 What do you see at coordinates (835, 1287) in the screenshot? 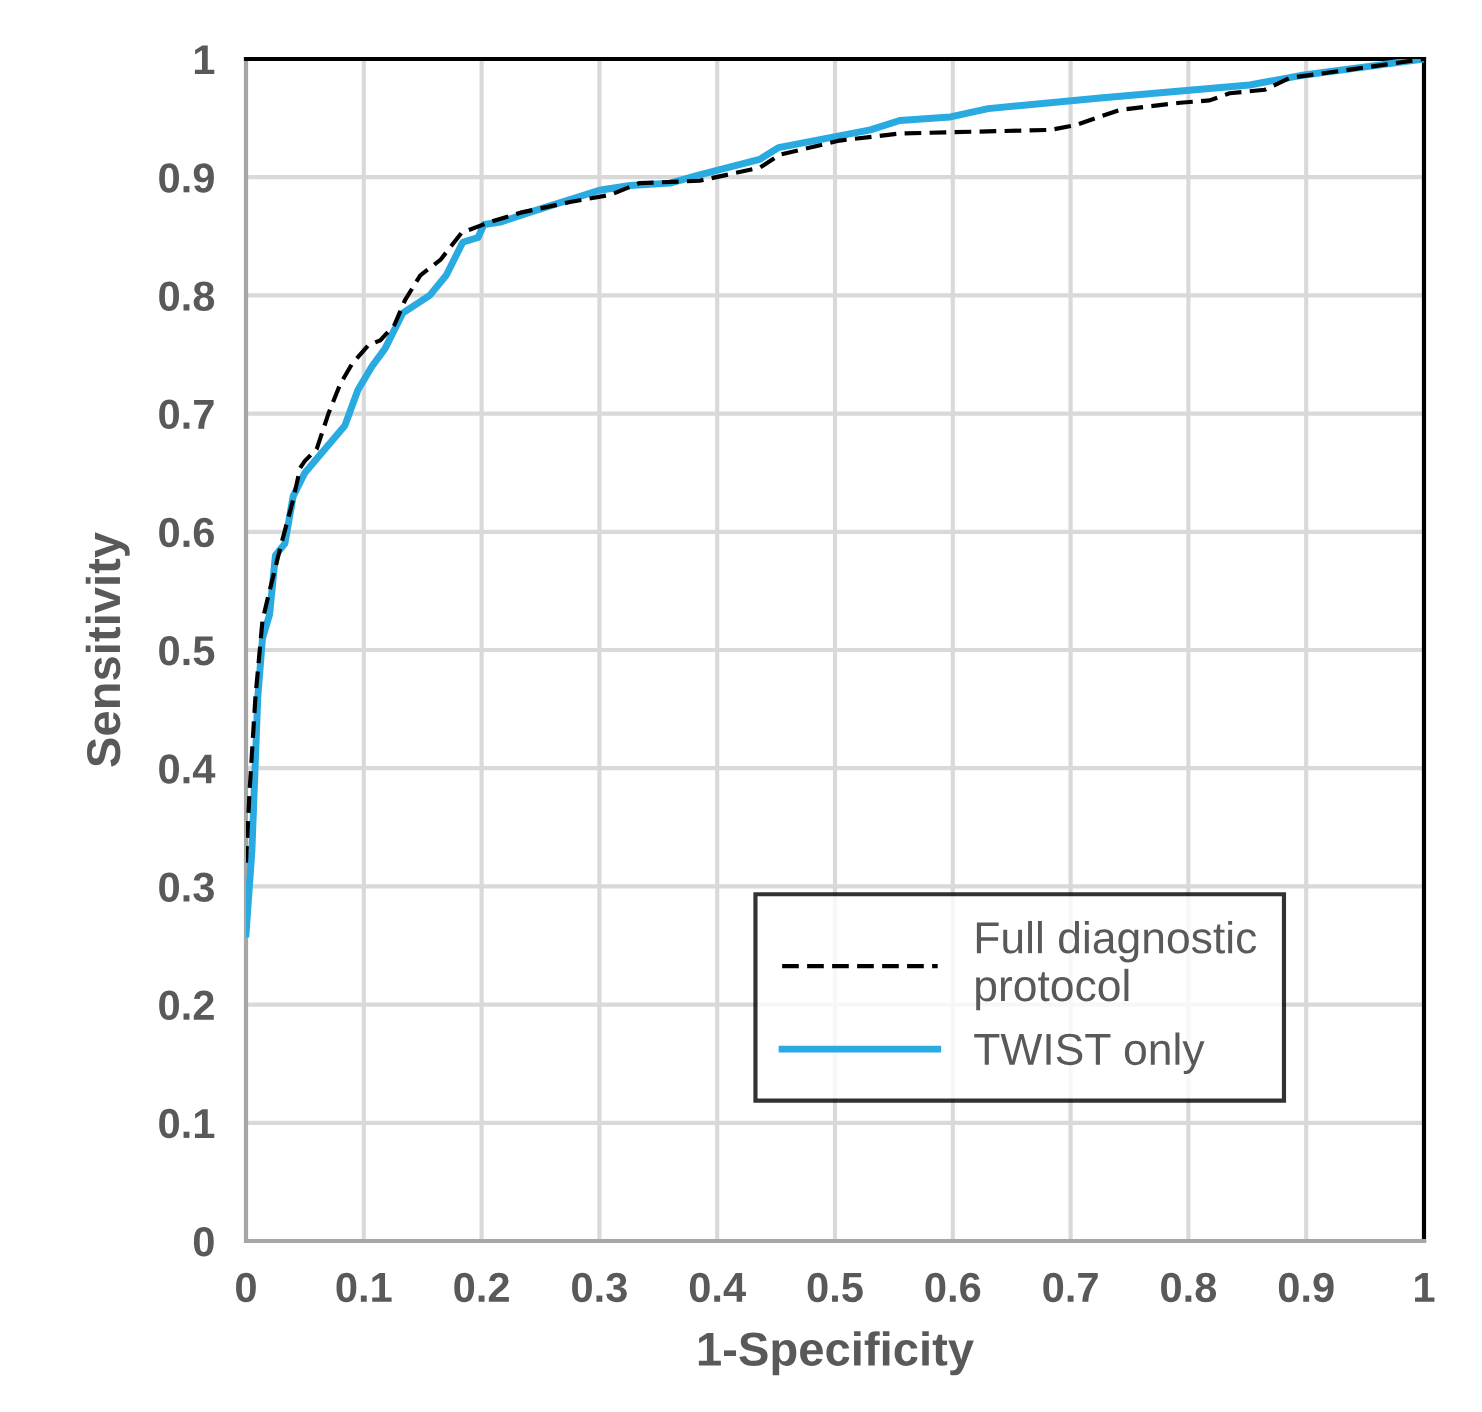
I see `x-tick-label: 0.5` at bounding box center [835, 1287].